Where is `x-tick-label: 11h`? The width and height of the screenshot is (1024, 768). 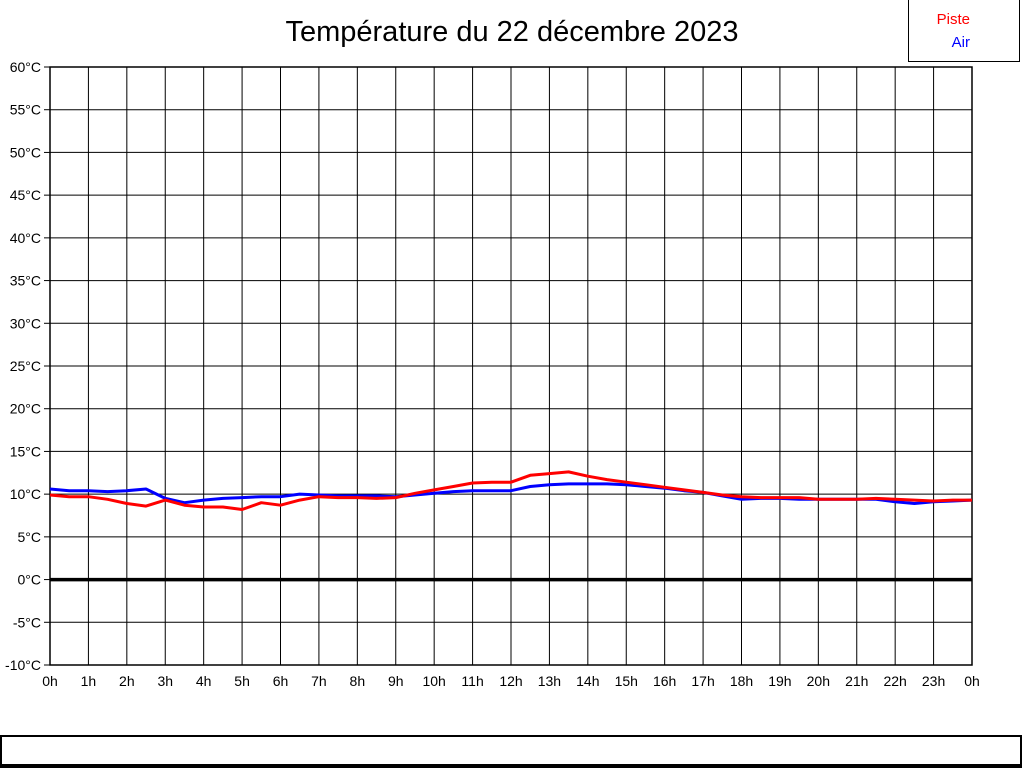 x-tick-label: 11h is located at coordinates (472, 681).